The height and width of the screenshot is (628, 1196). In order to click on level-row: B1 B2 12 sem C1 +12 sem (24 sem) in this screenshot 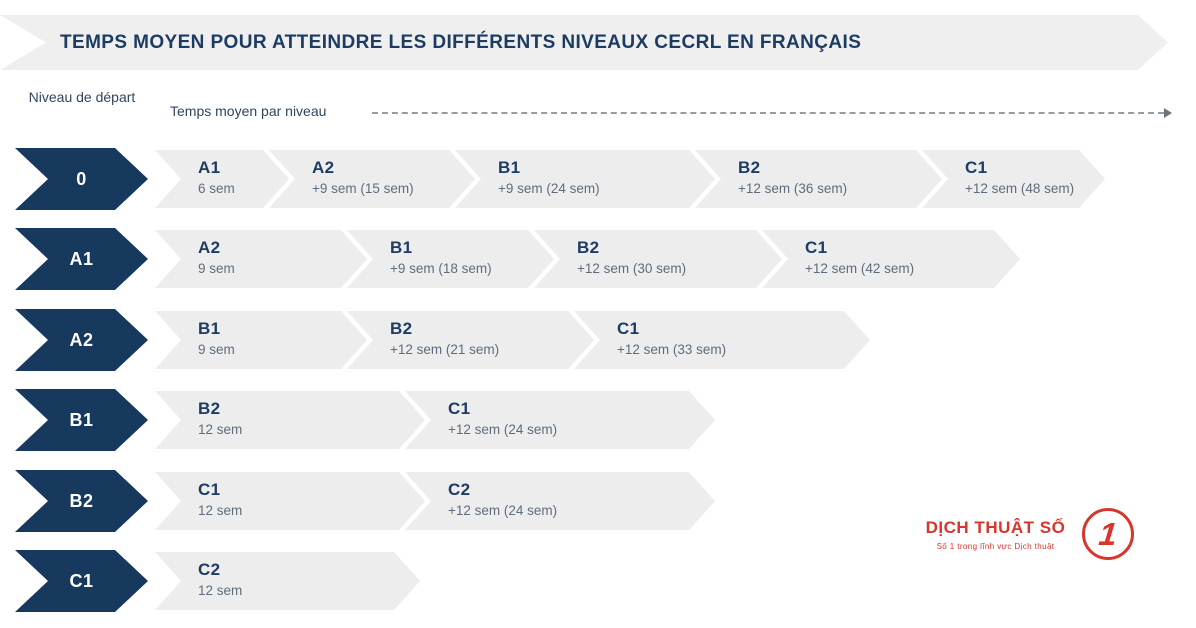, I will do `click(598, 420)`.